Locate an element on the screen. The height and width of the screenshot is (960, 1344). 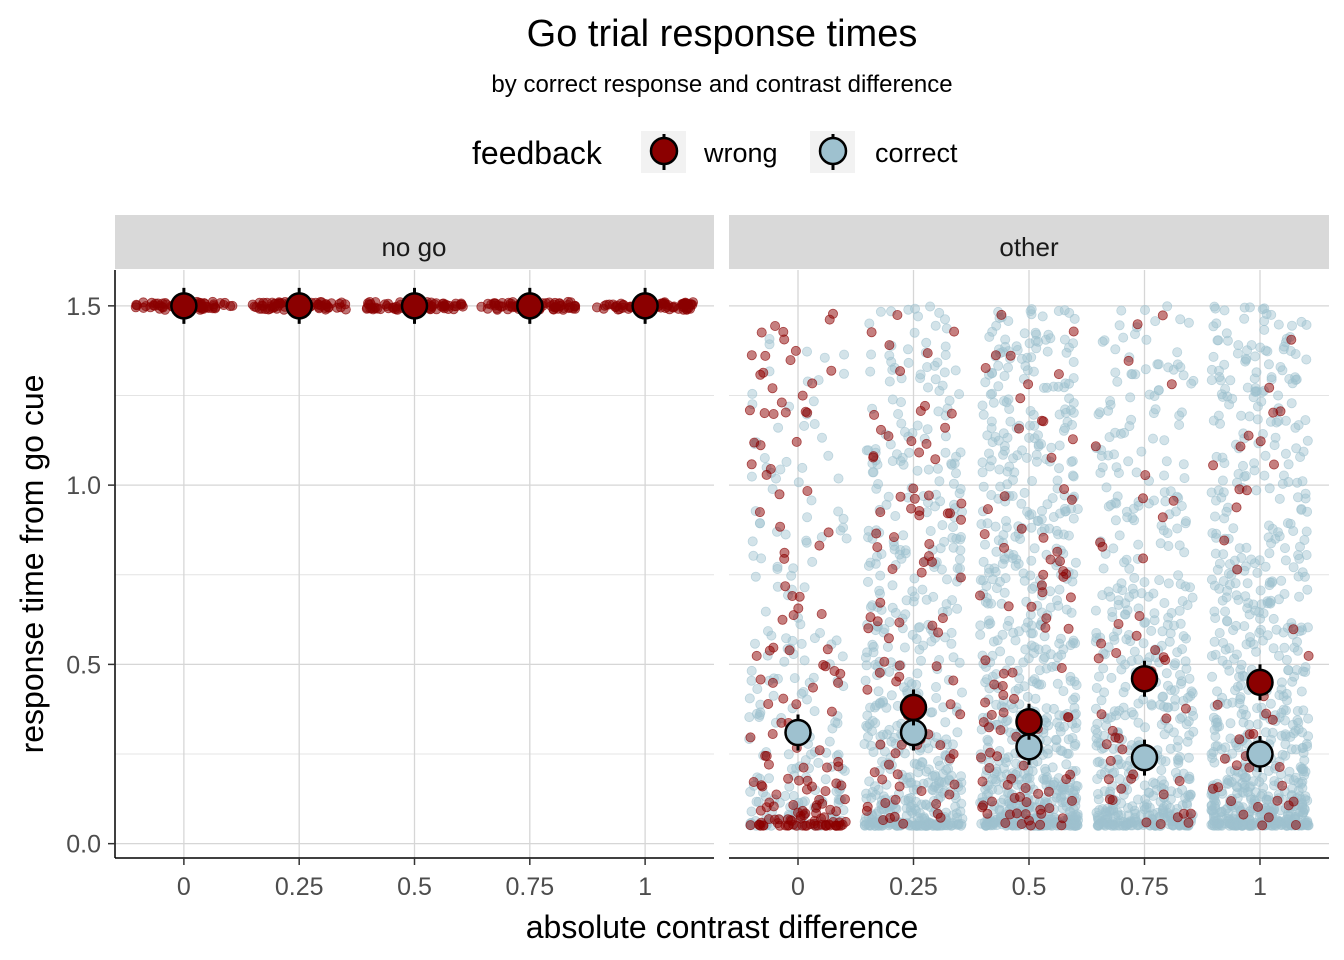
x-ticks-no-go: 0 0.25 0.5 0.75 1 is located at coordinates (414, 879).